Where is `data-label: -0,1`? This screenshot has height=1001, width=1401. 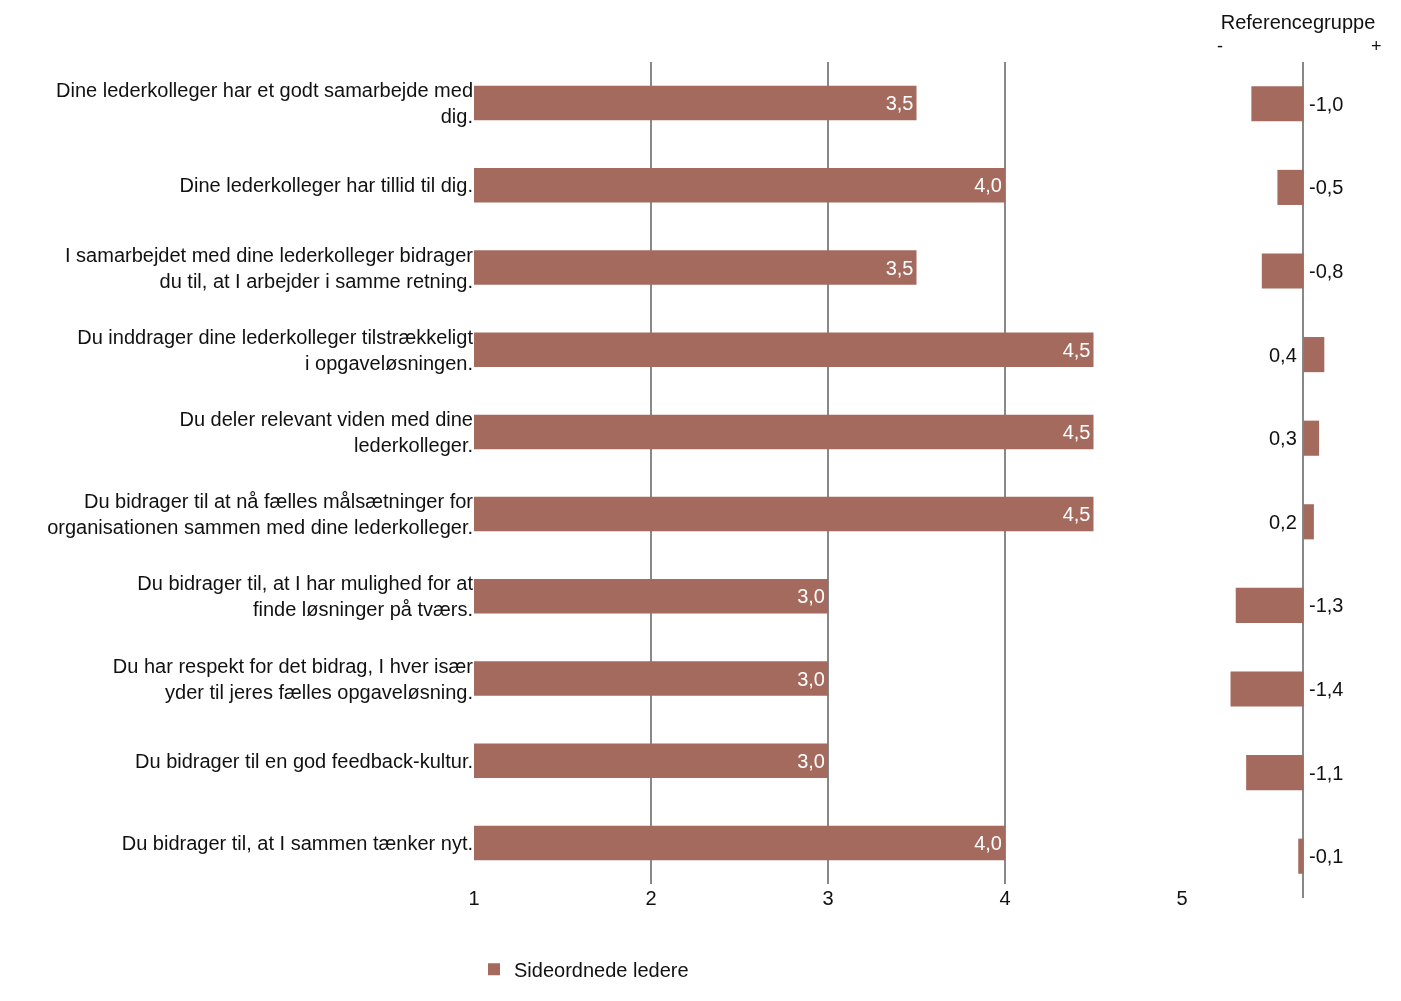 data-label: -0,1 is located at coordinates (1326, 856).